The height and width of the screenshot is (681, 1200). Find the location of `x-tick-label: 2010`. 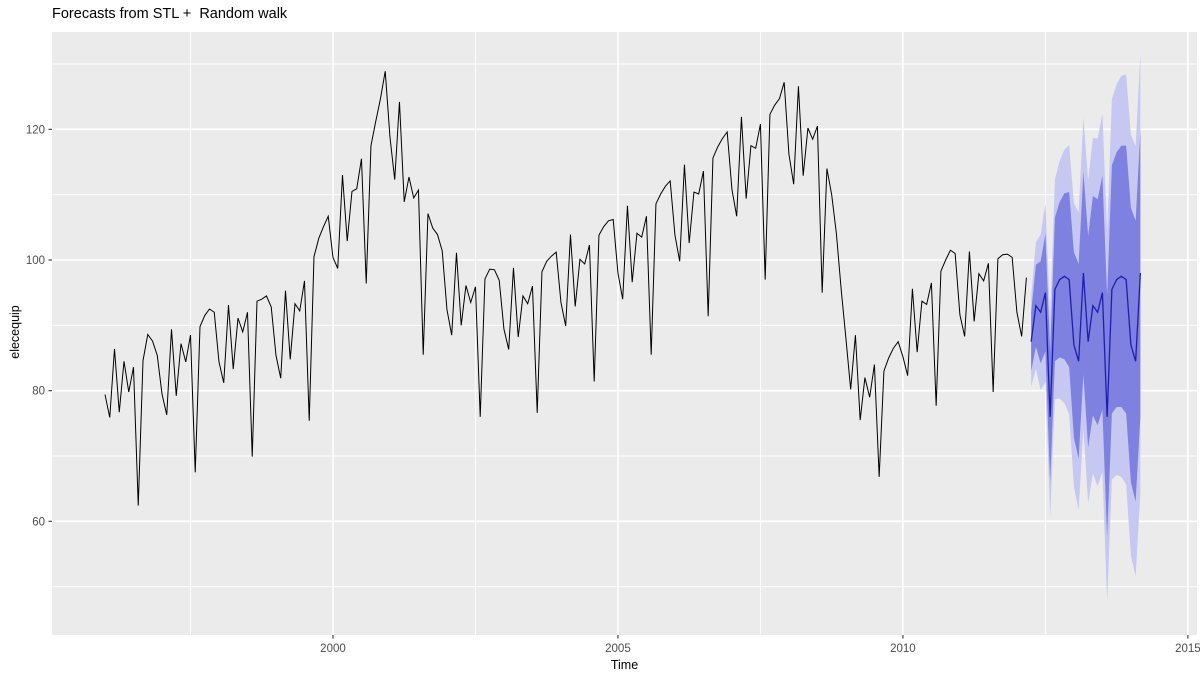

x-tick-label: 2010 is located at coordinates (903, 649).